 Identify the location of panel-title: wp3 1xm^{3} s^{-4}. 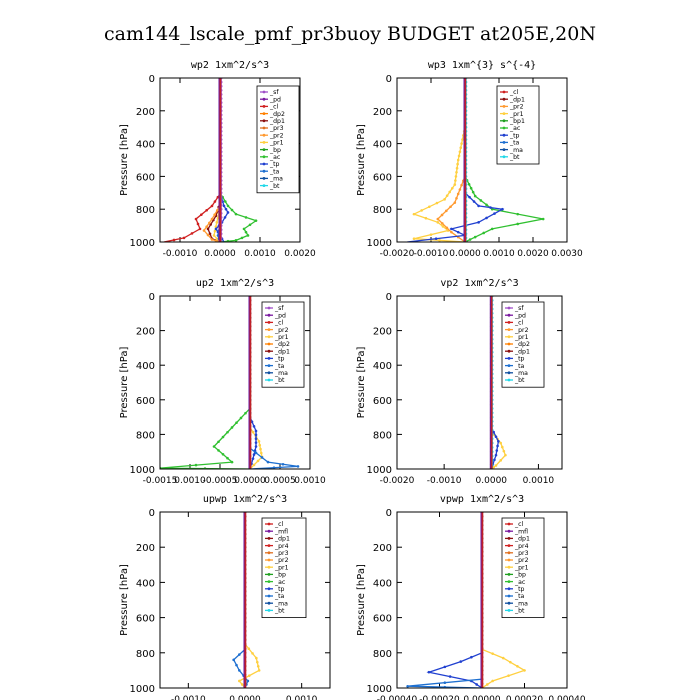
(482, 65).